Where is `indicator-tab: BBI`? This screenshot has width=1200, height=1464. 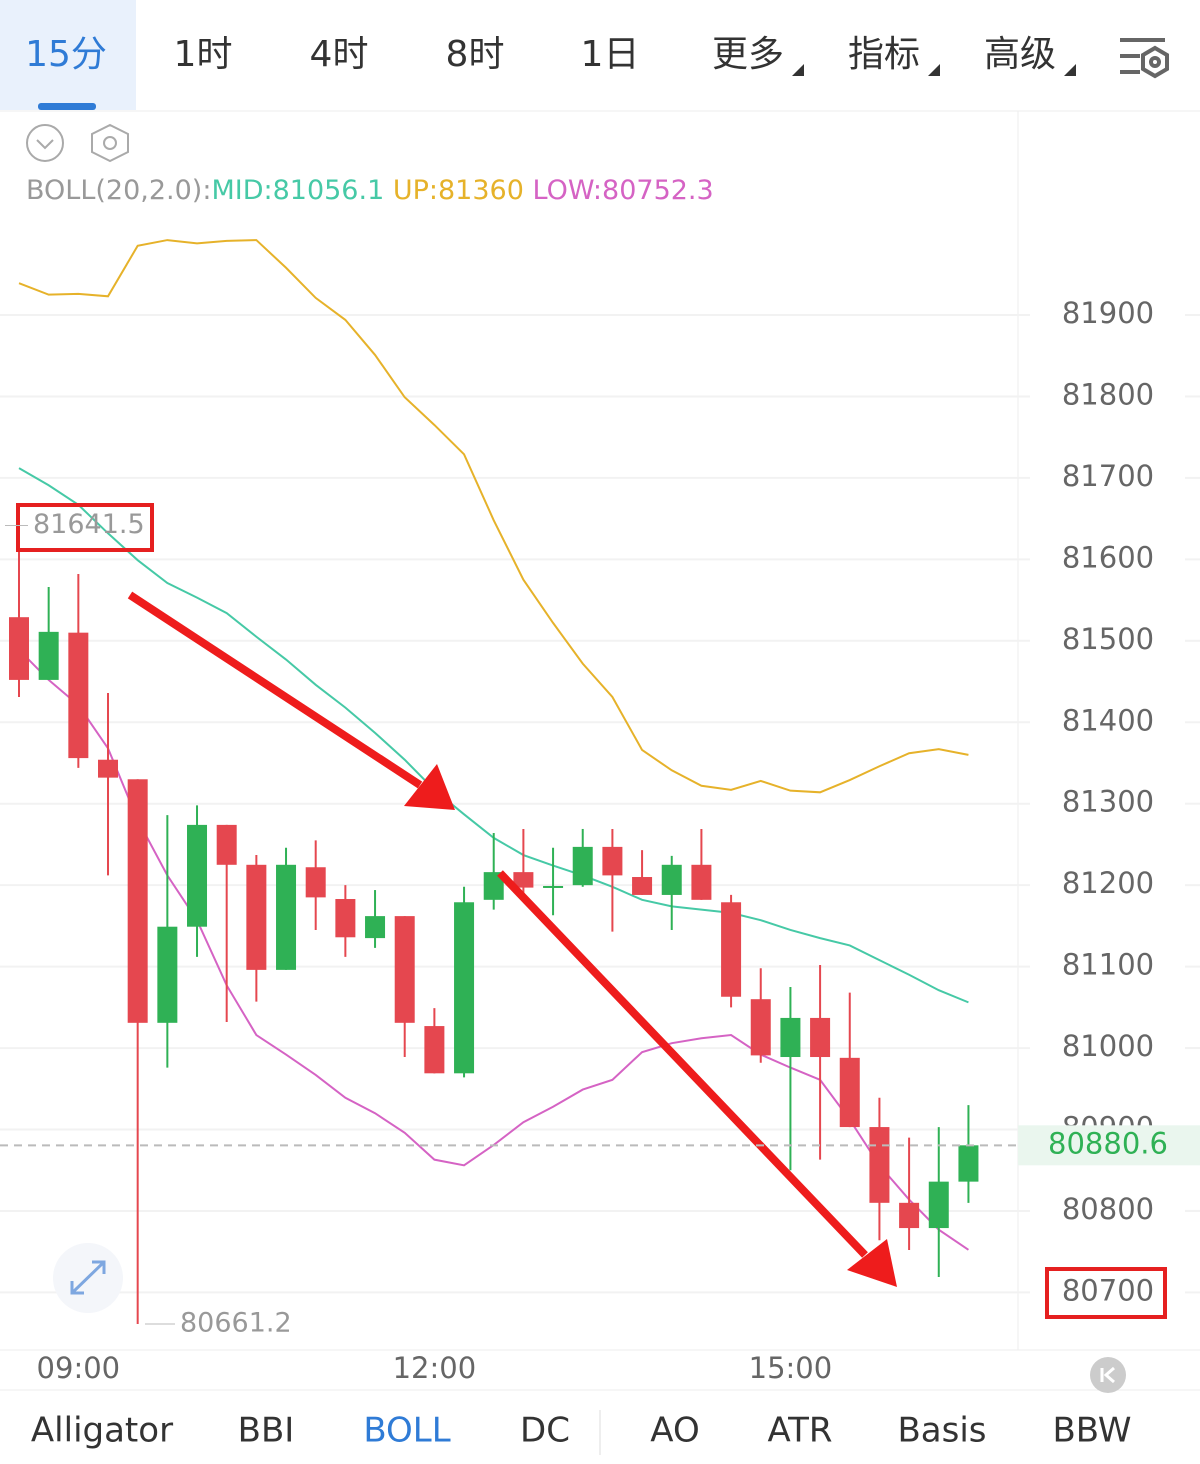 indicator-tab: BBI is located at coordinates (266, 1431).